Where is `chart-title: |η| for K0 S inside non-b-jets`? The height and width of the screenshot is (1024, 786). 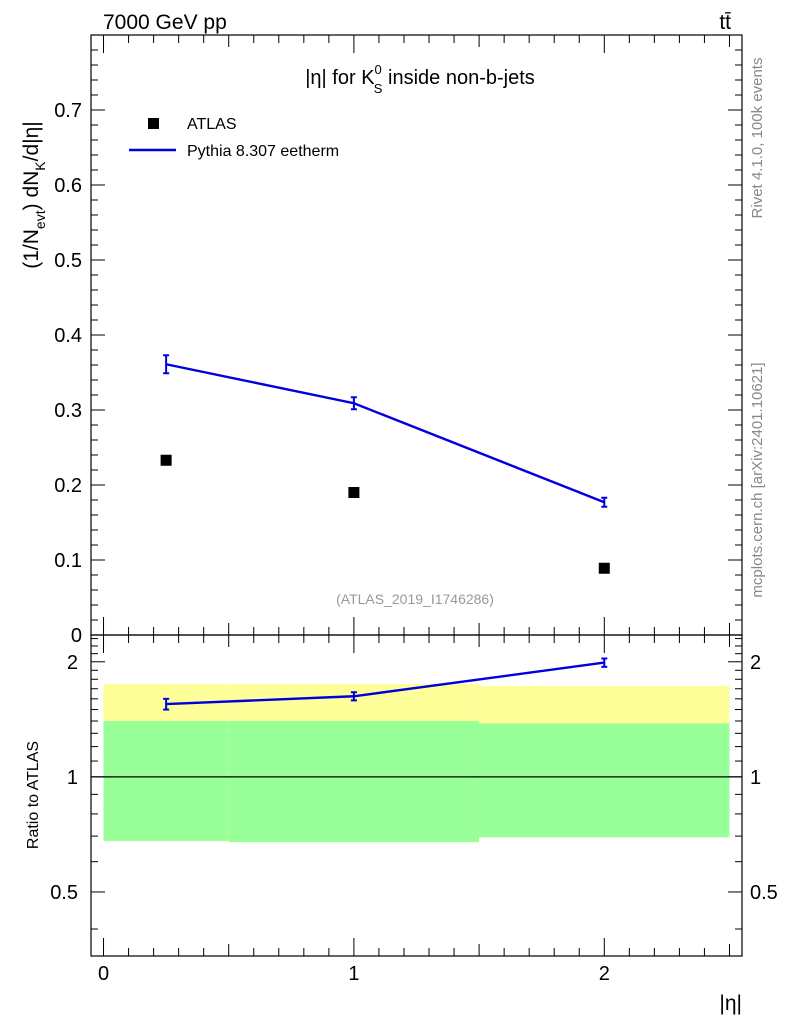 chart-title: |η| for K0 S inside non-b-jets is located at coordinates (420, 79).